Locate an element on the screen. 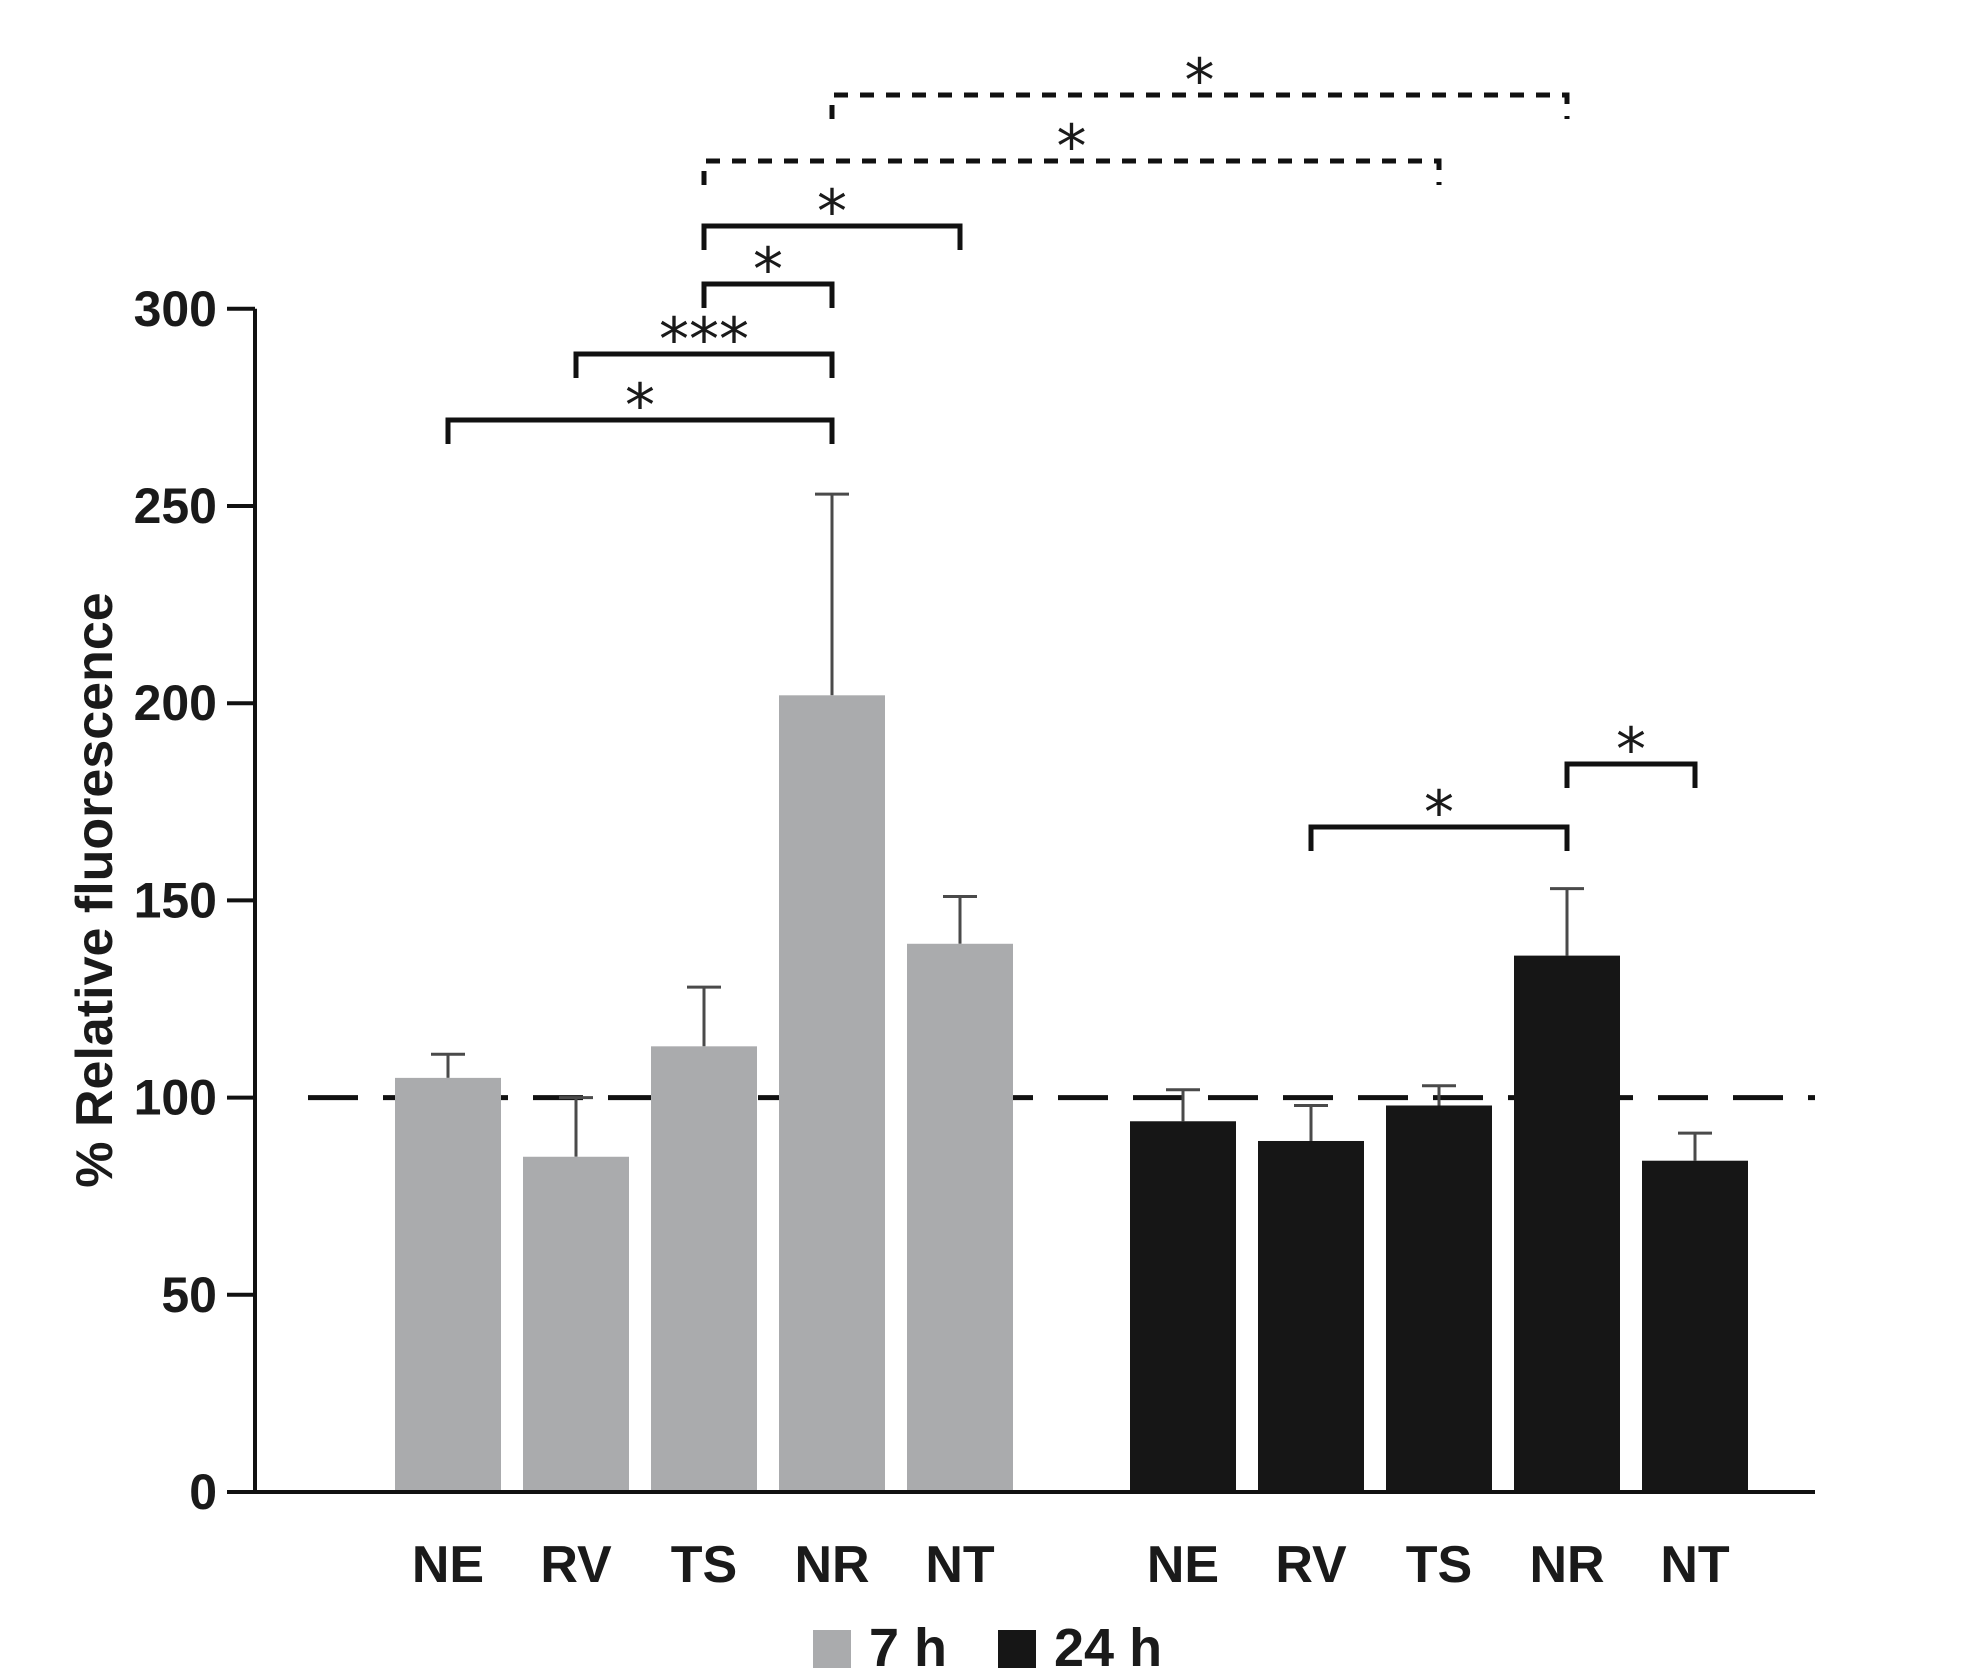 This screenshot has height=1673, width=1970. y-tick-label-100: 100 is located at coordinates (175, 1098).